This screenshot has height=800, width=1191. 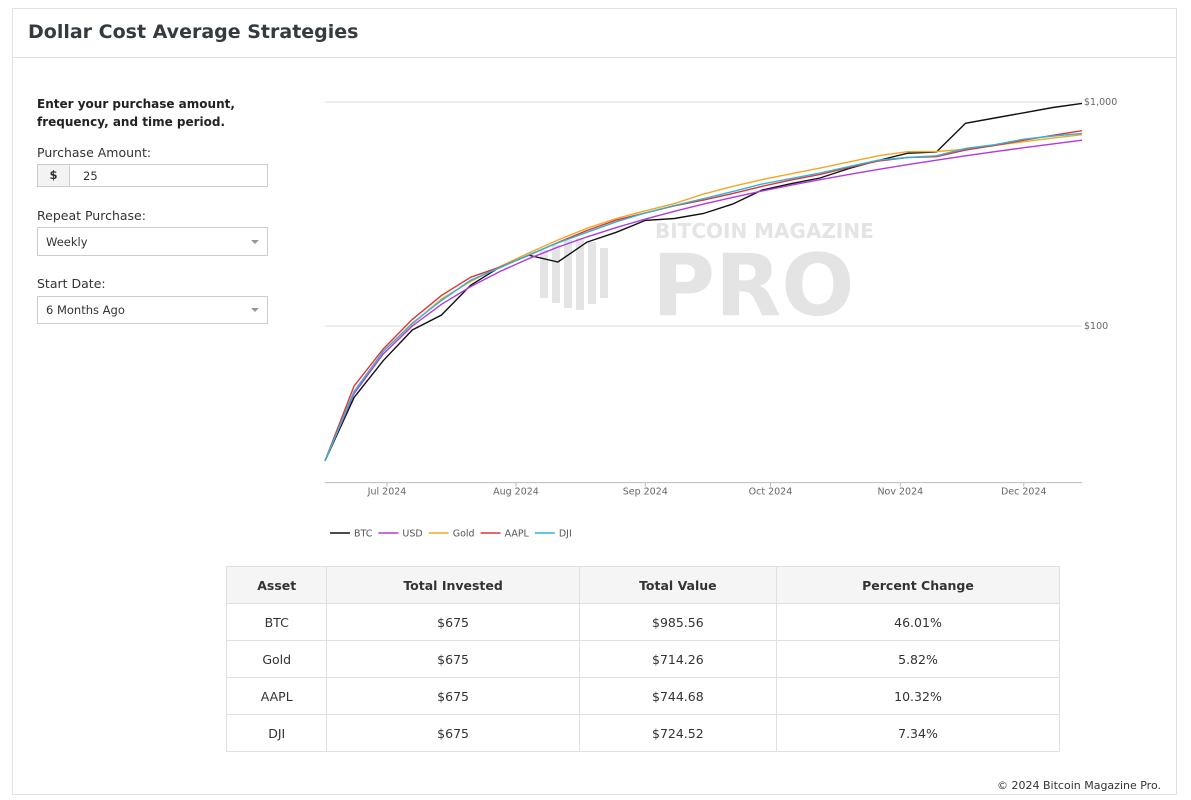 I want to click on y-tick-label: $100, so click(x=1096, y=326).